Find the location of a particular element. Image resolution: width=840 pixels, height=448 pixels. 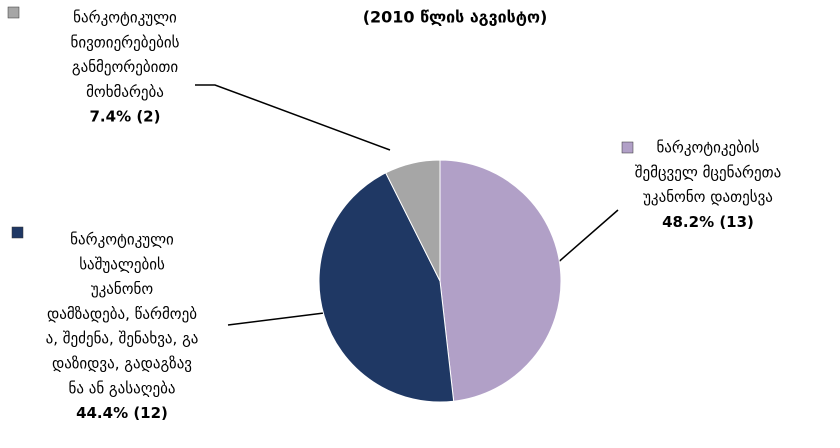

slice-label: ა, შეძენა, შენახვა, გა is located at coordinates (122, 339).